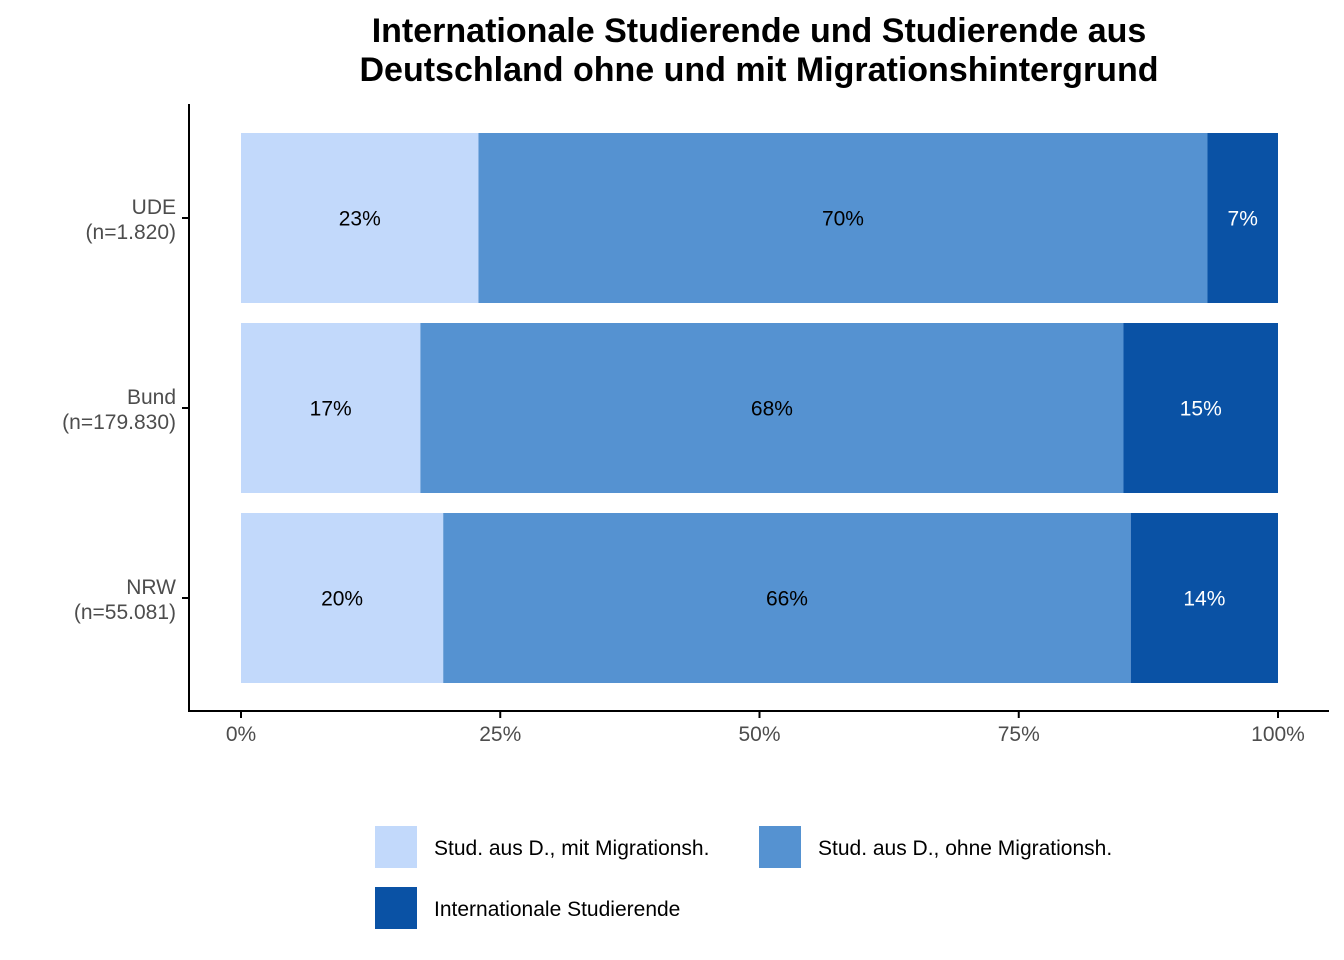 This screenshot has height=960, width=1344. What do you see at coordinates (151, 397) in the screenshot?
I see `y-tick-label-bund: Bund` at bounding box center [151, 397].